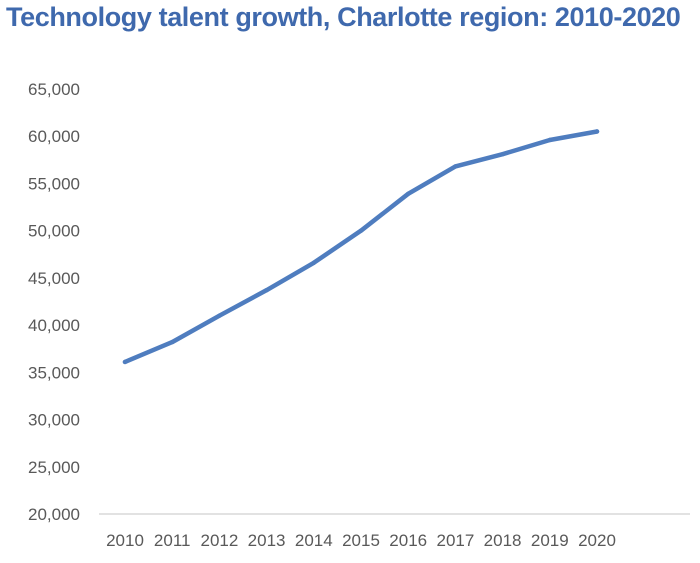  Describe the element at coordinates (550, 540) in the screenshot. I see `x-tick-label: 2019` at that location.